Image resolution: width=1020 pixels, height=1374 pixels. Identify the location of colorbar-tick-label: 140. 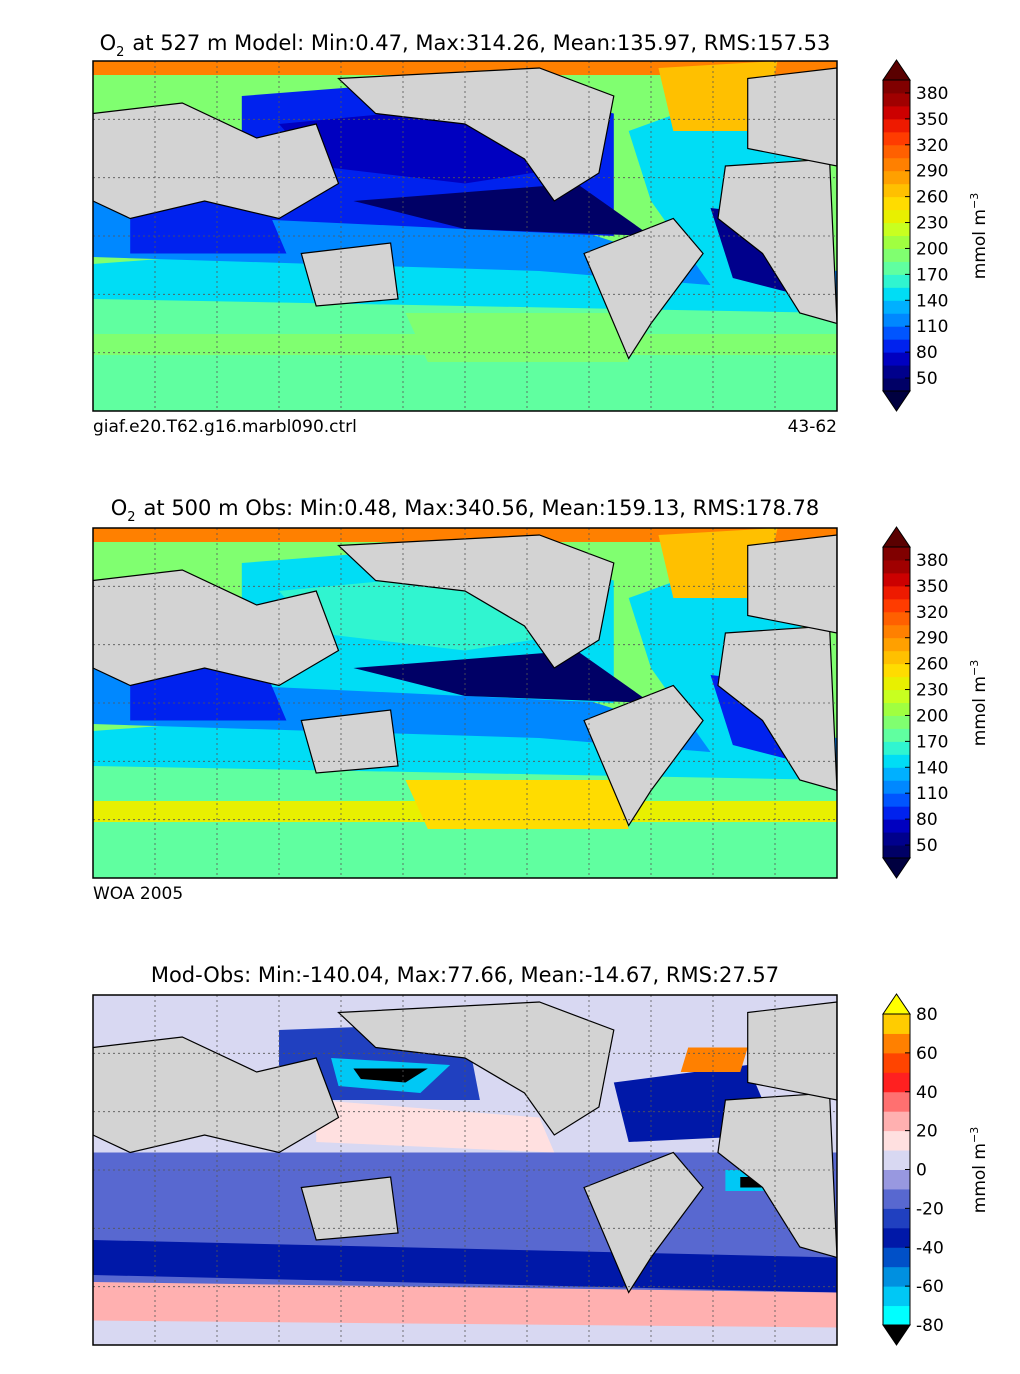
(932, 768).